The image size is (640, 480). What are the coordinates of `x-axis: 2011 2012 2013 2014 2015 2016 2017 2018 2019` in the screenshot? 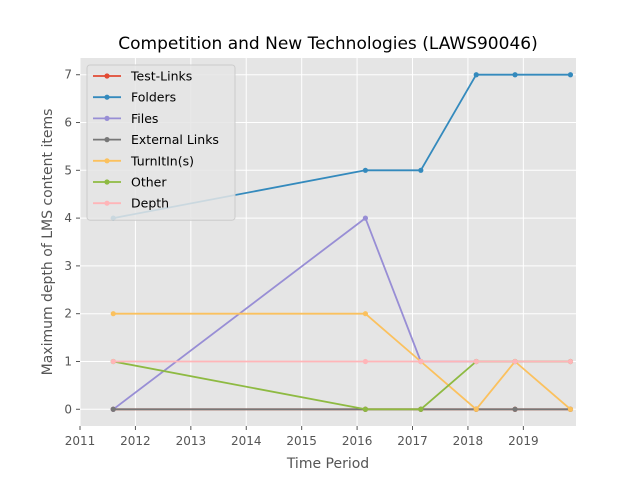 It's located at (302, 437).